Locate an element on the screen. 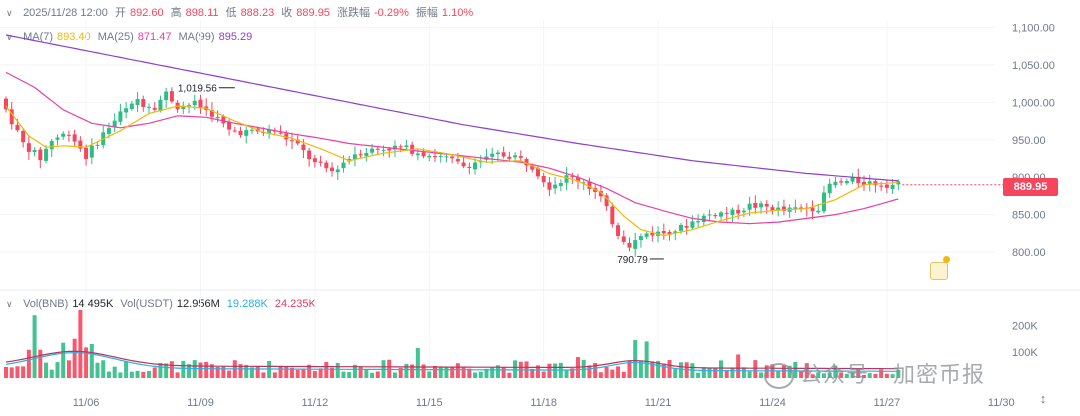 This screenshot has height=416, width=1080. vol-label: Vol(BNB) is located at coordinates (46, 304).